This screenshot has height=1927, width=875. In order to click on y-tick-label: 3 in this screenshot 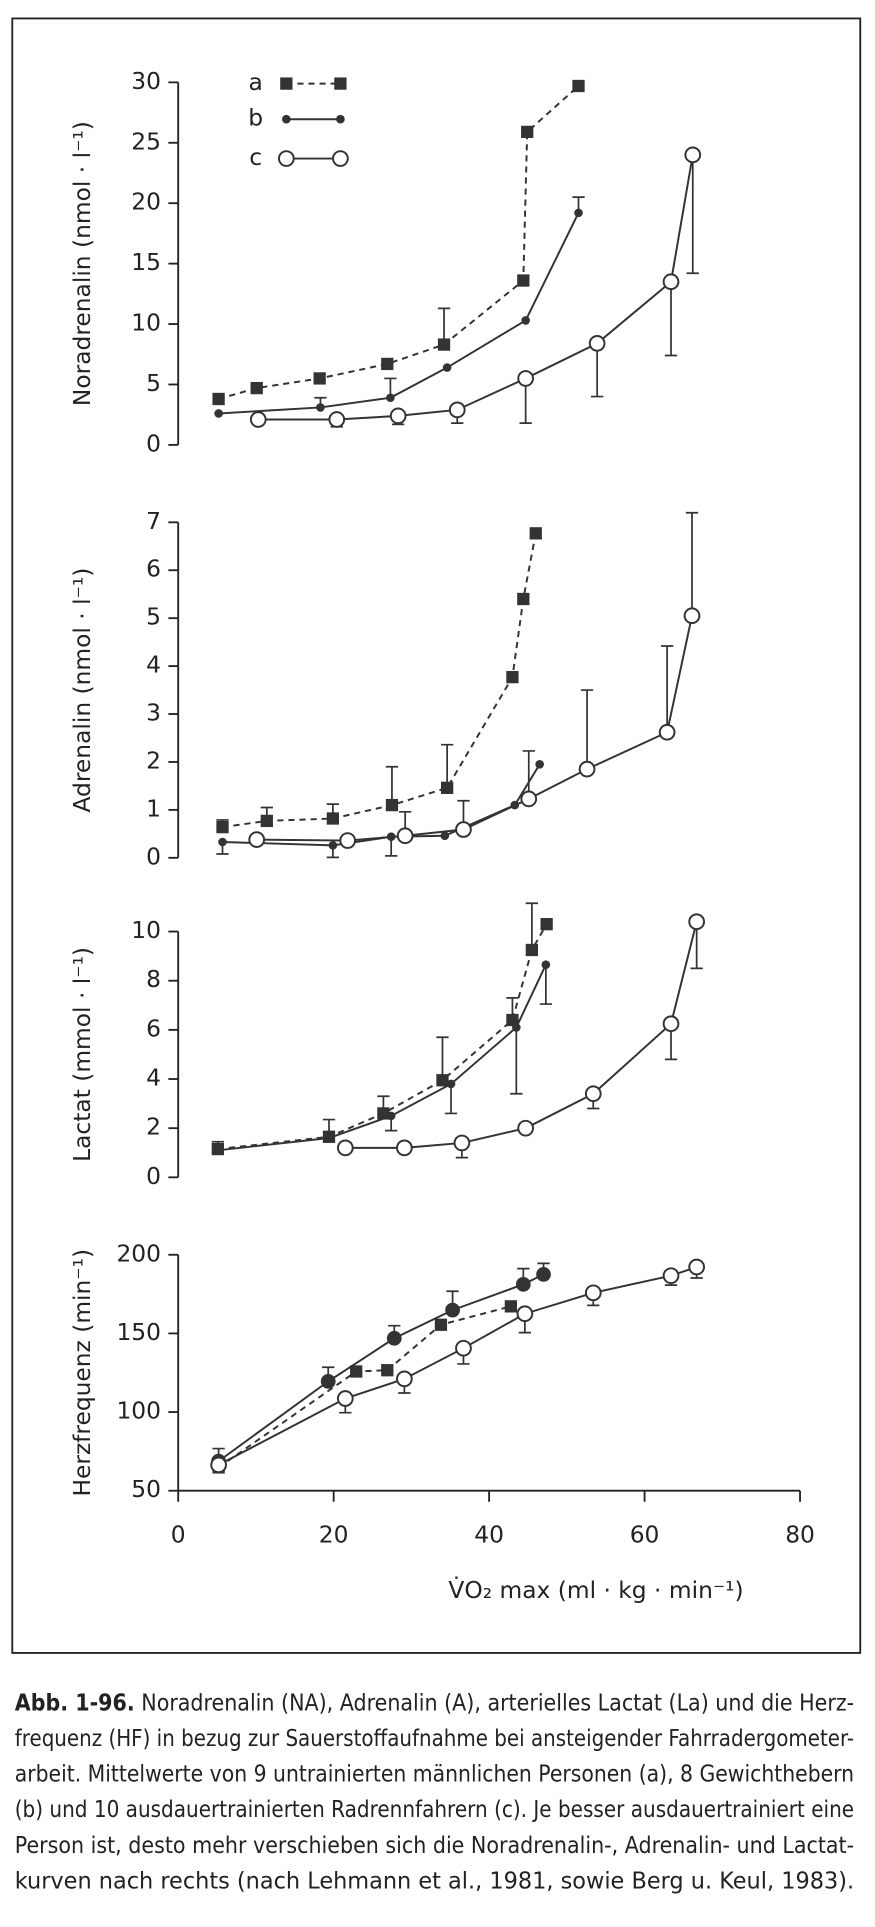, I will do `click(153, 713)`.